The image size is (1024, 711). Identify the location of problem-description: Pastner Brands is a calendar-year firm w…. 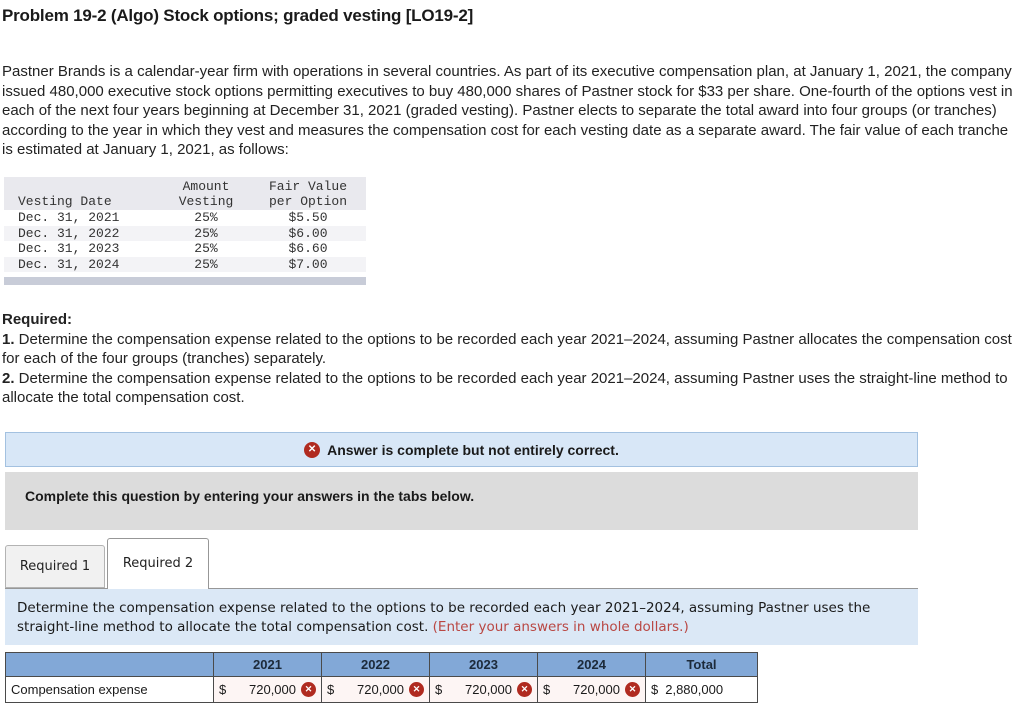
(507, 110).